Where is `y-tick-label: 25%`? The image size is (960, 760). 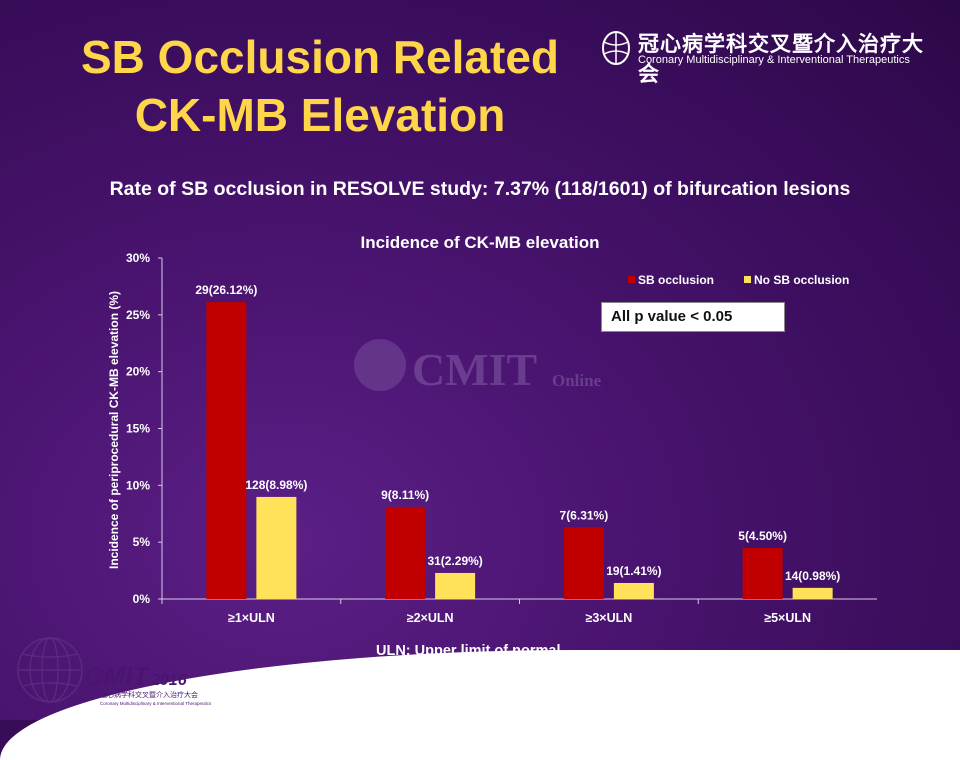 y-tick-label: 25% is located at coordinates (138, 315).